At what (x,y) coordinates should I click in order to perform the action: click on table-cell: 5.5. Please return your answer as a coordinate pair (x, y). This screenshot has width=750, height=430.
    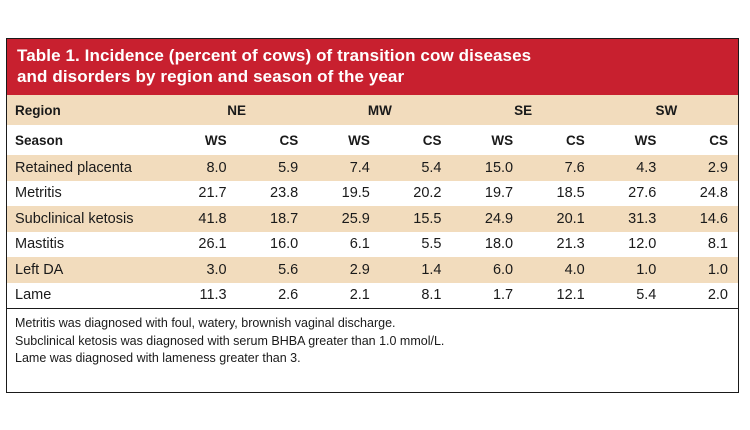
    Looking at the image, I should click on (431, 244).